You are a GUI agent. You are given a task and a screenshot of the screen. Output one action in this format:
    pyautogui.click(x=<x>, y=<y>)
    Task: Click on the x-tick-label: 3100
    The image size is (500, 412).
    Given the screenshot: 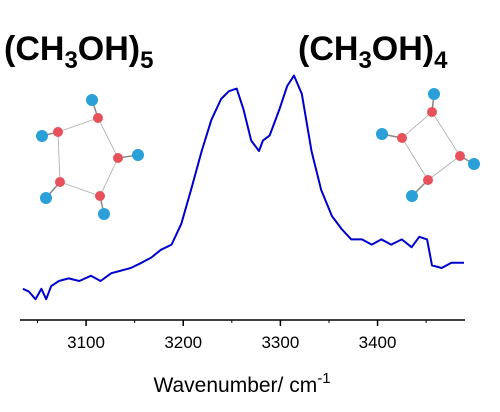 What is the action you would take?
    pyautogui.click(x=86, y=342)
    